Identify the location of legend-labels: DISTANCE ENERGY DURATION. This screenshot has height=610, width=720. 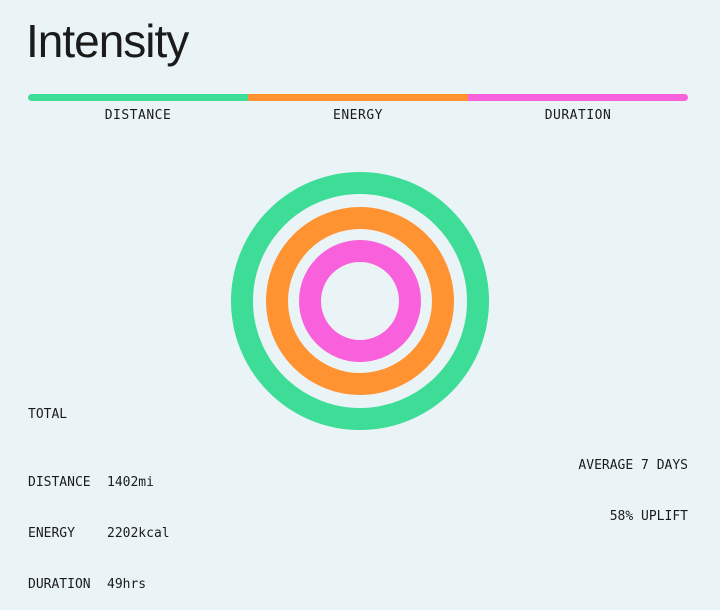
(358, 115).